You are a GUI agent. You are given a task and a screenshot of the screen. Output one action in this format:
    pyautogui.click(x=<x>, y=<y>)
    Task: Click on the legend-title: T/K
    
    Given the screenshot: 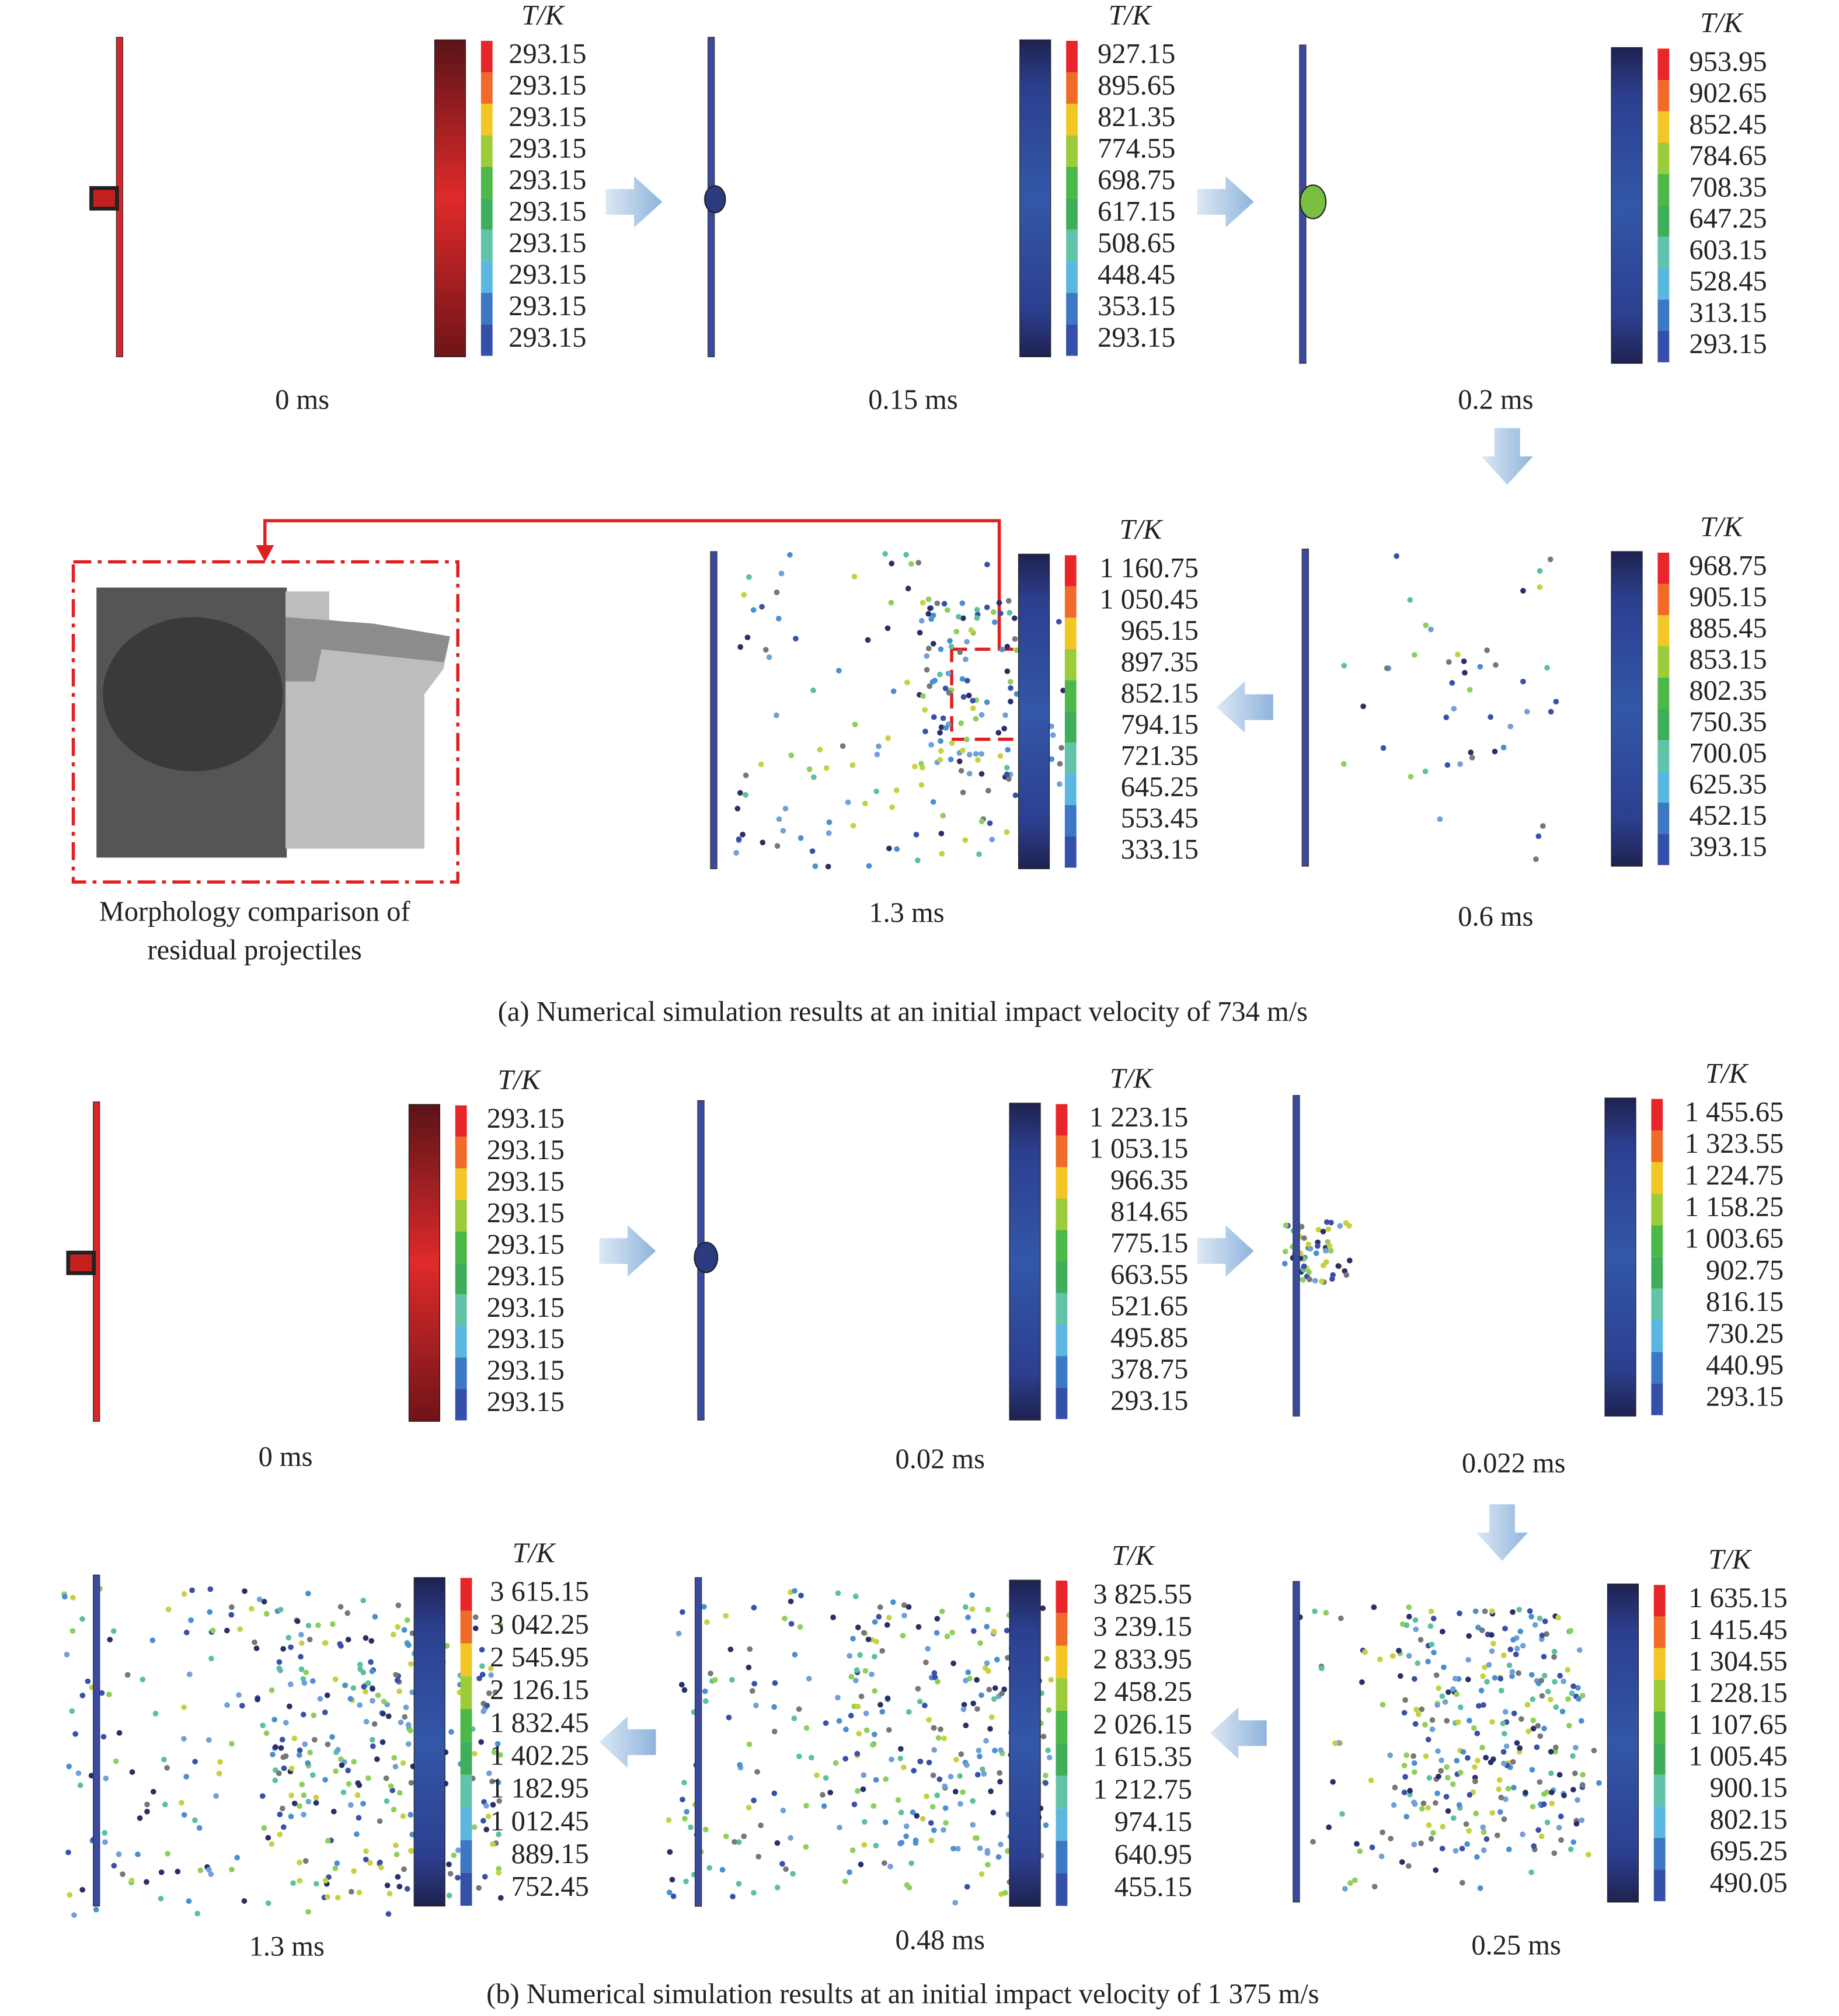 What is the action you would take?
    pyautogui.click(x=543, y=15)
    